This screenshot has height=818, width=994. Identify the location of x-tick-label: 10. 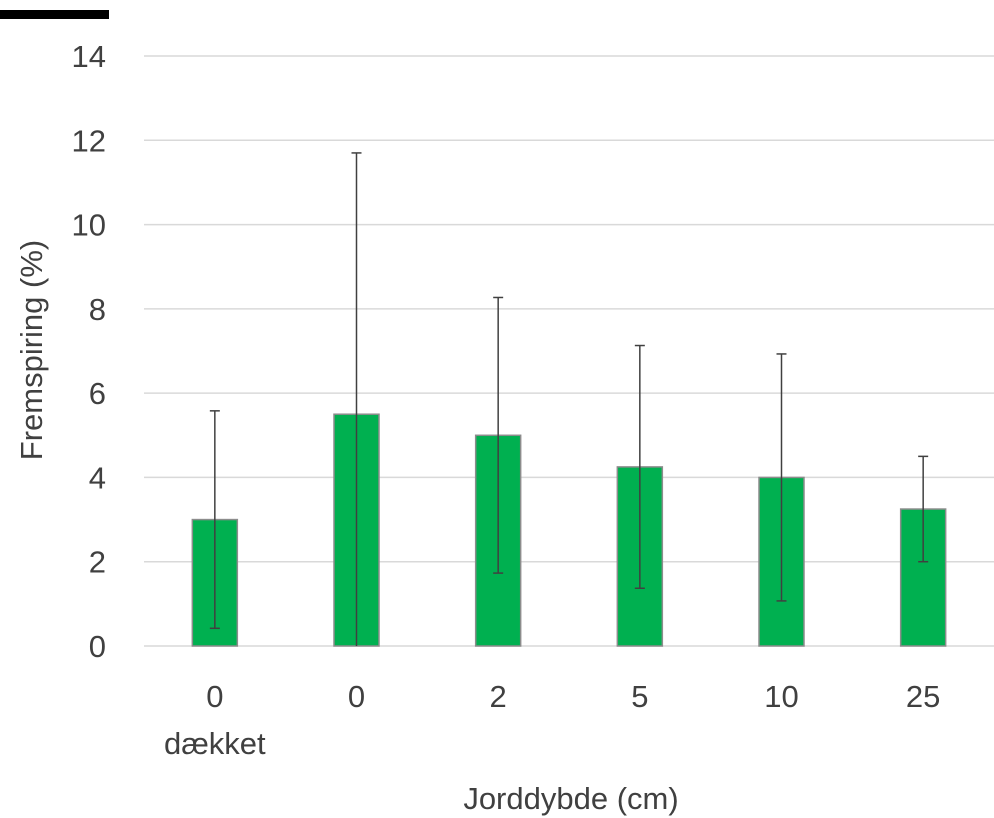
(781, 696).